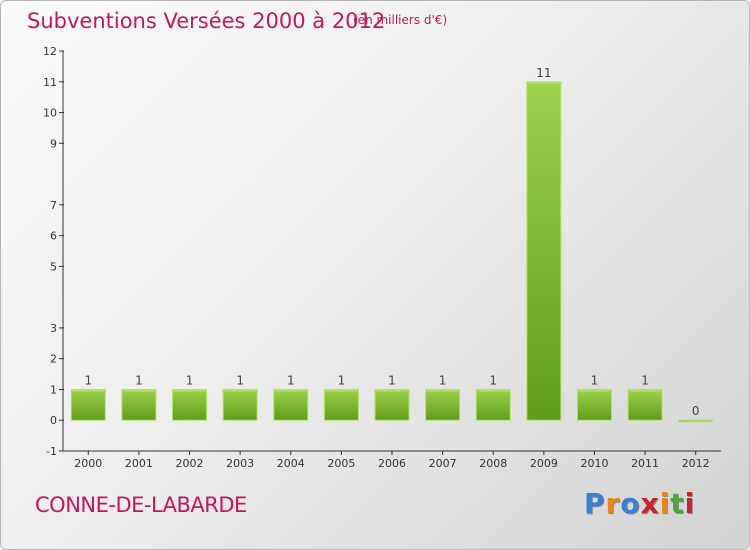  I want to click on x-tick-label: 2008, so click(493, 463).